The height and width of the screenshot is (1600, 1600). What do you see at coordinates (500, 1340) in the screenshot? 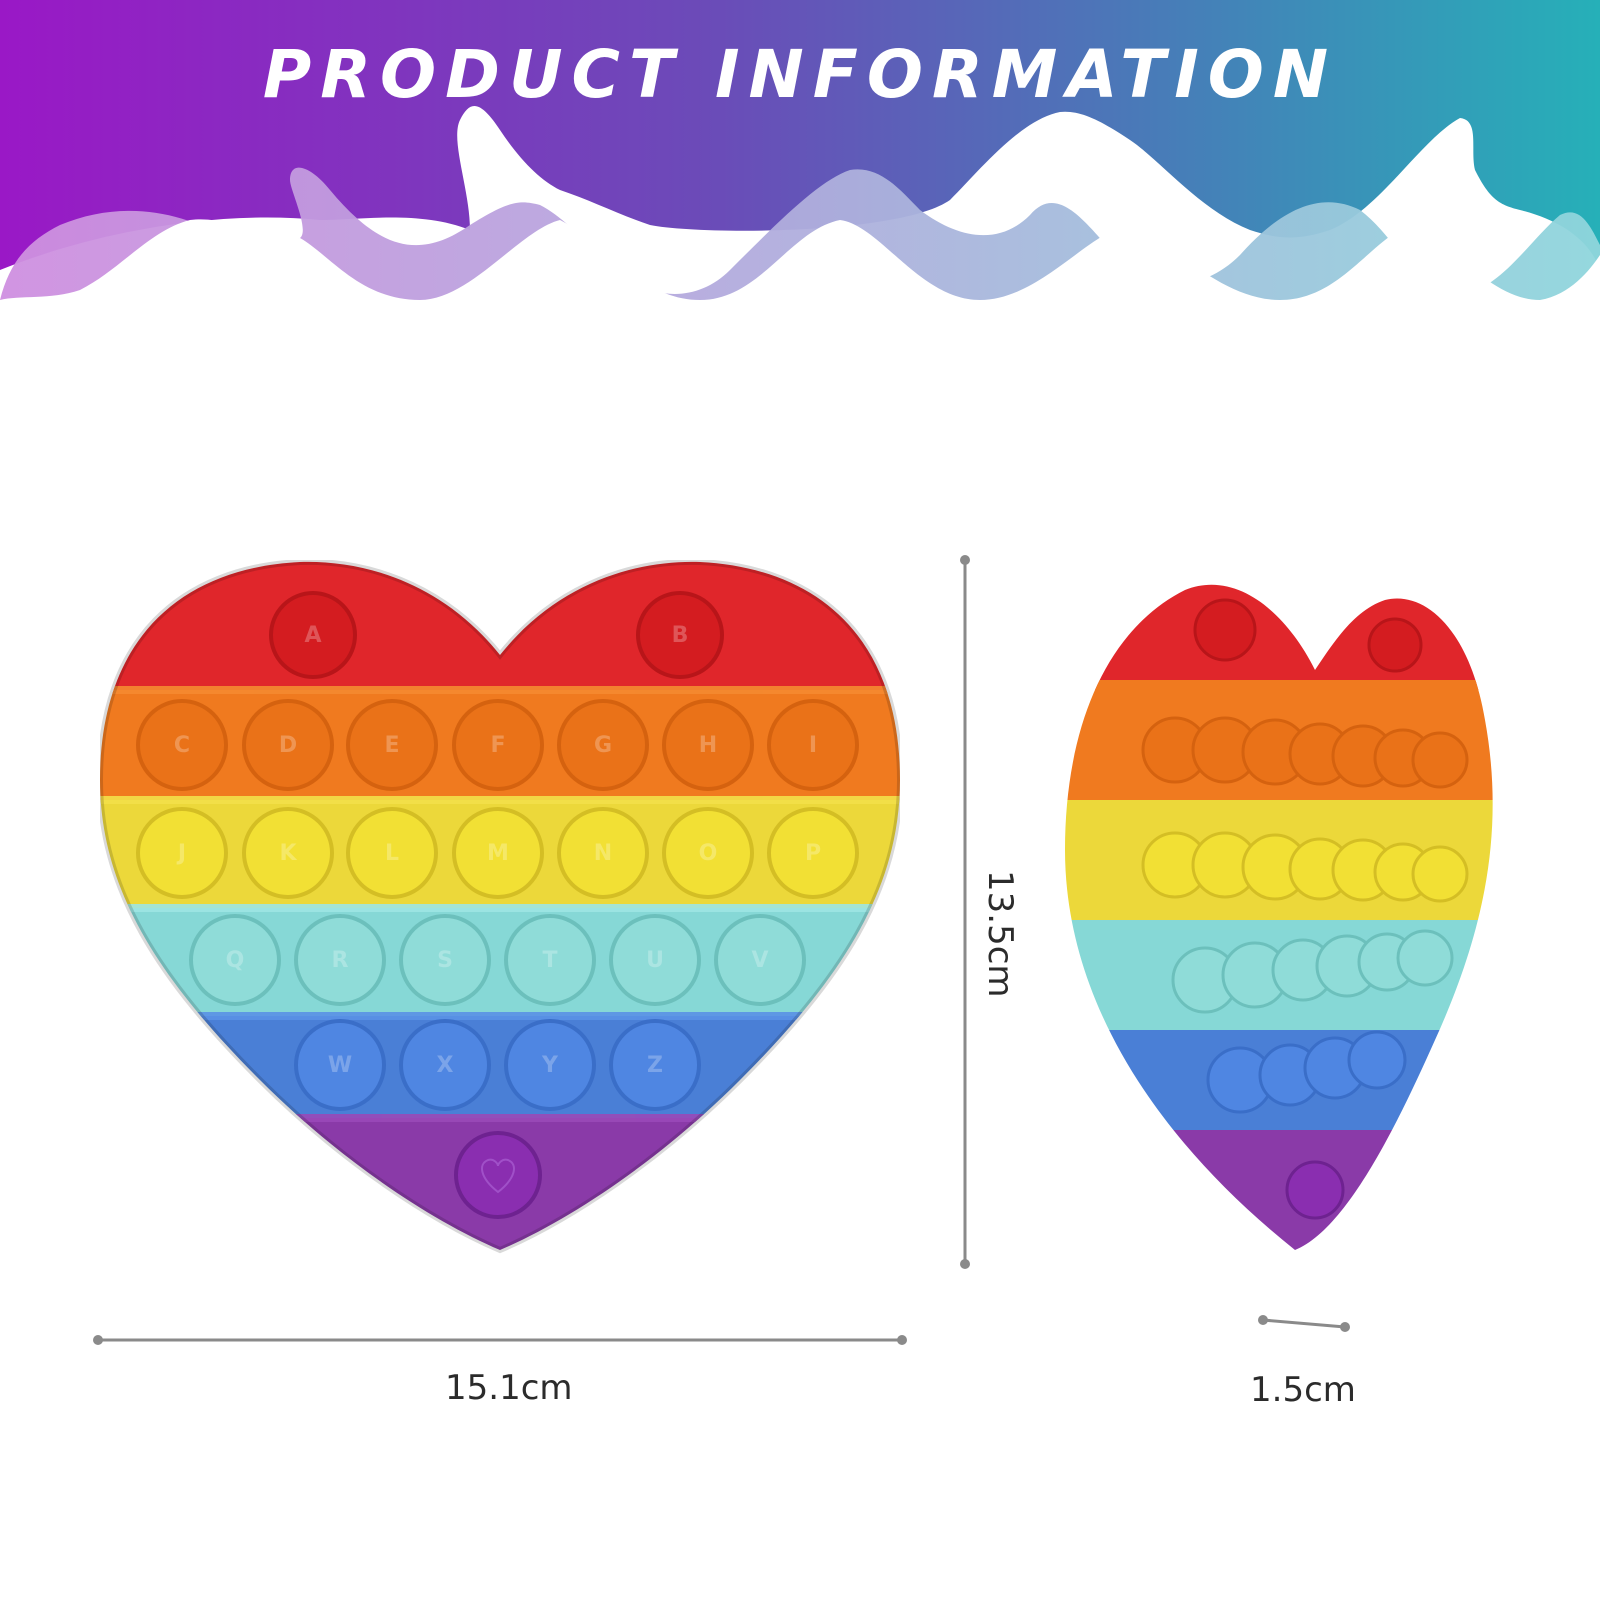
I see `width-measure-line` at bounding box center [500, 1340].